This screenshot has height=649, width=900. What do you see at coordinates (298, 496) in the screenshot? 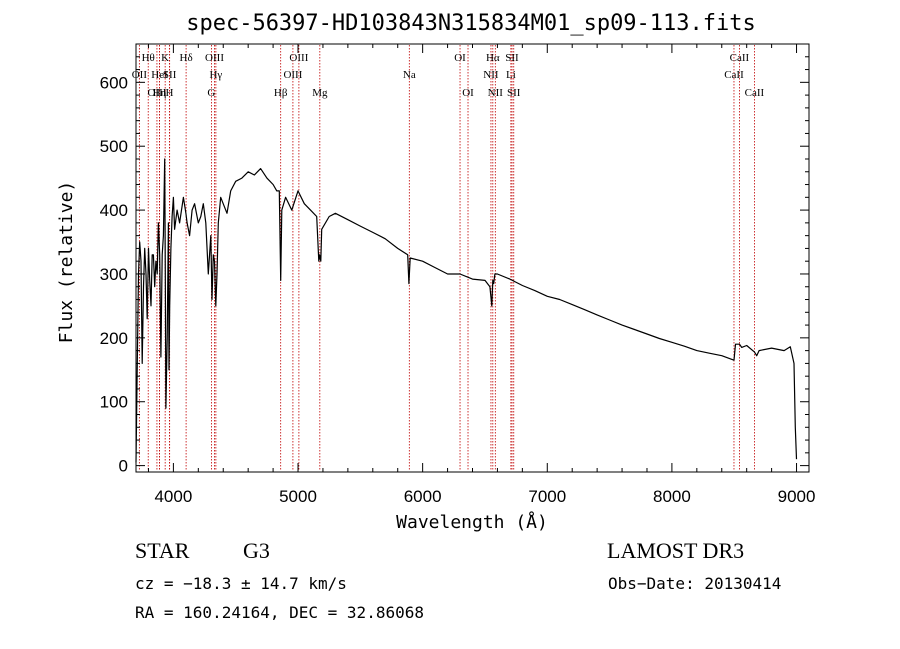
I see `x-tick-label: 5000` at bounding box center [298, 496].